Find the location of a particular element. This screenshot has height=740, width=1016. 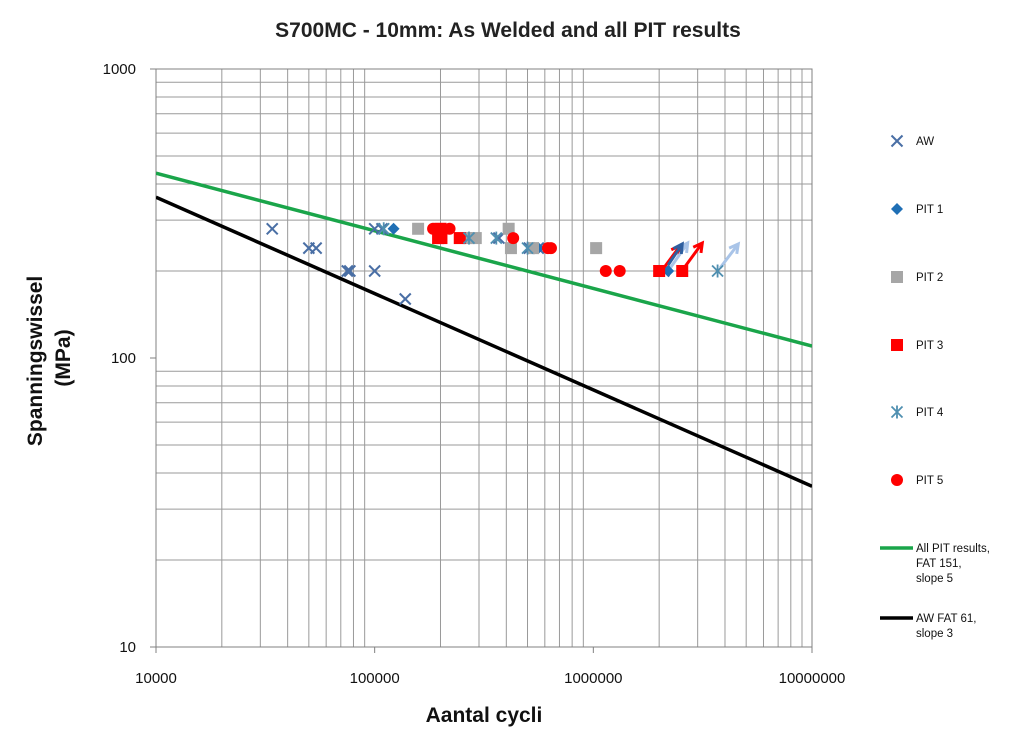

legend-all-pit-results-fat-151-slope-5-label-line: FAT 151, is located at coordinates (939, 564).